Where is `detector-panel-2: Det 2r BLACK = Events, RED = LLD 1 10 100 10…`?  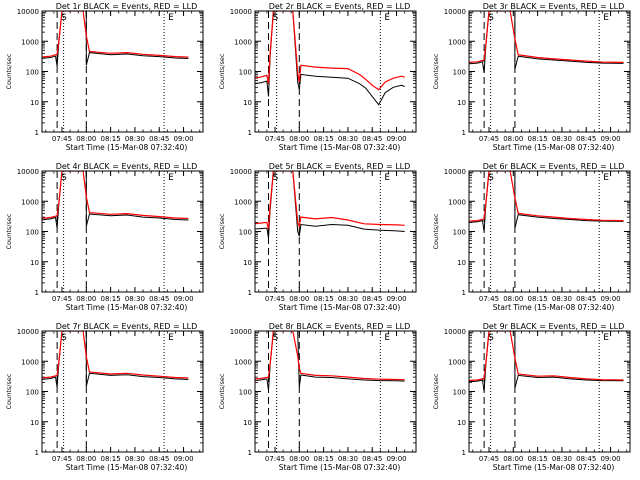
detector-panel-2: Det 2r BLACK = Events, RED = LLD 1 10 100 10… is located at coordinates (317, 77).